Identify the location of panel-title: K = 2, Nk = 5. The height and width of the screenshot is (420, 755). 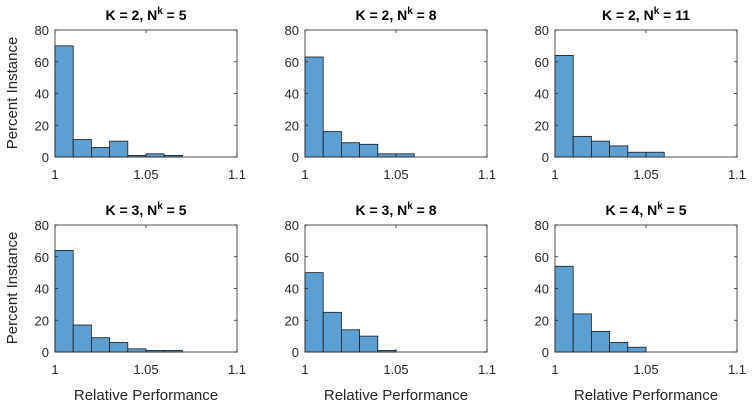
(145, 14).